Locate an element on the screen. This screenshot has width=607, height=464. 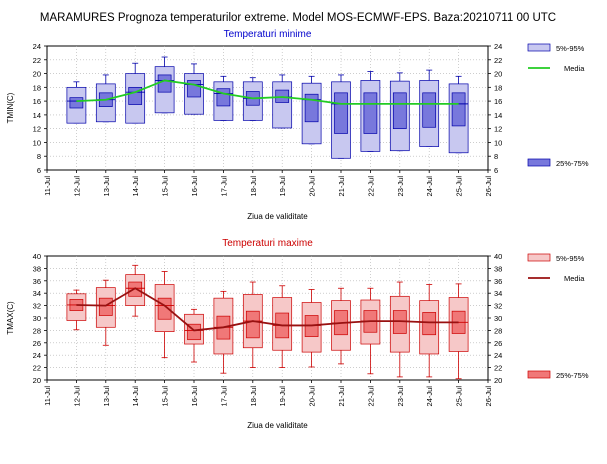
x-tick-label: 16-Jul is located at coordinates (194, 186).